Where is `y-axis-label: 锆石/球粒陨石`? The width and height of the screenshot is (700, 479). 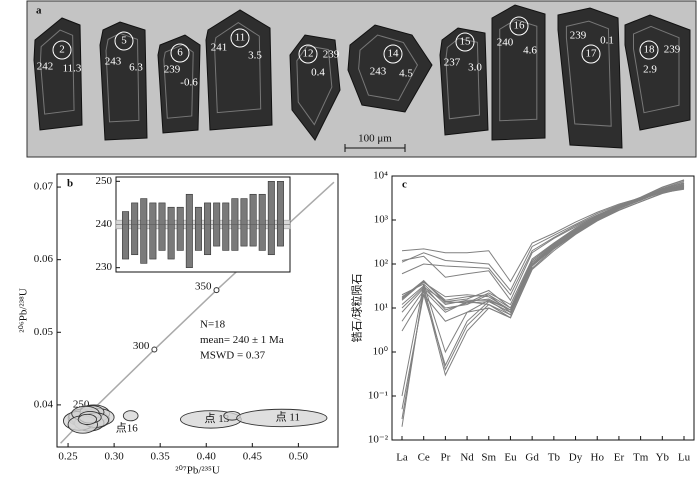 y-axis-label: 锆石/球粒陨石 is located at coordinates (357, 307).